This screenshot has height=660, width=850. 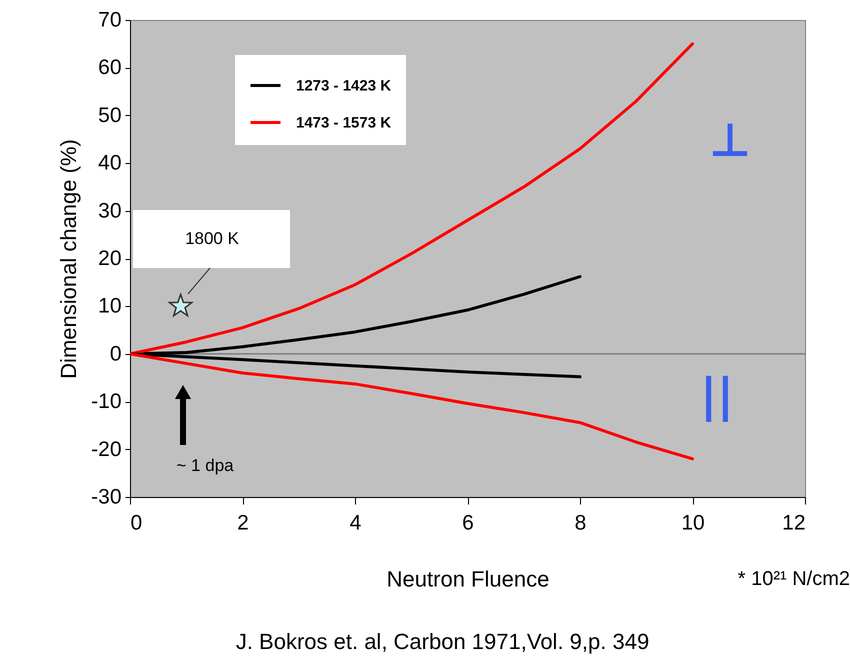 What do you see at coordinates (110, 258) in the screenshot?
I see `y-tick-label: 20` at bounding box center [110, 258].